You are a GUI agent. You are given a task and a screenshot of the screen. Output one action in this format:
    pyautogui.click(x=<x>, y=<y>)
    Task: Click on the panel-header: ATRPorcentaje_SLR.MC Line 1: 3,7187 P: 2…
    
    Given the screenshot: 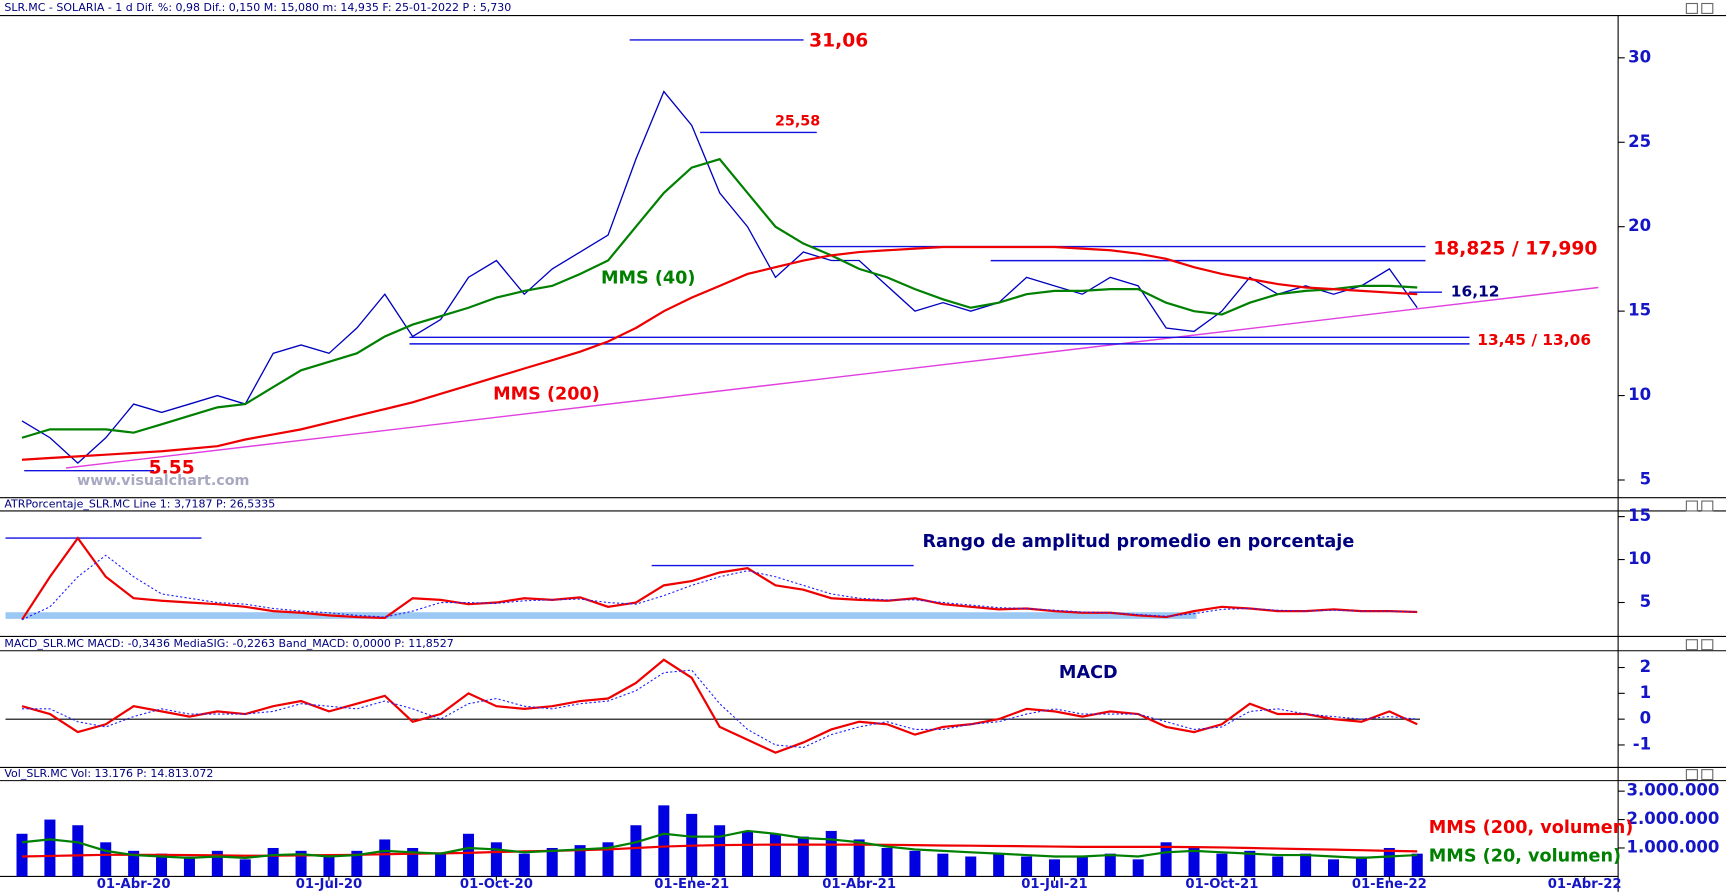 What is the action you would take?
    pyautogui.click(x=139, y=503)
    